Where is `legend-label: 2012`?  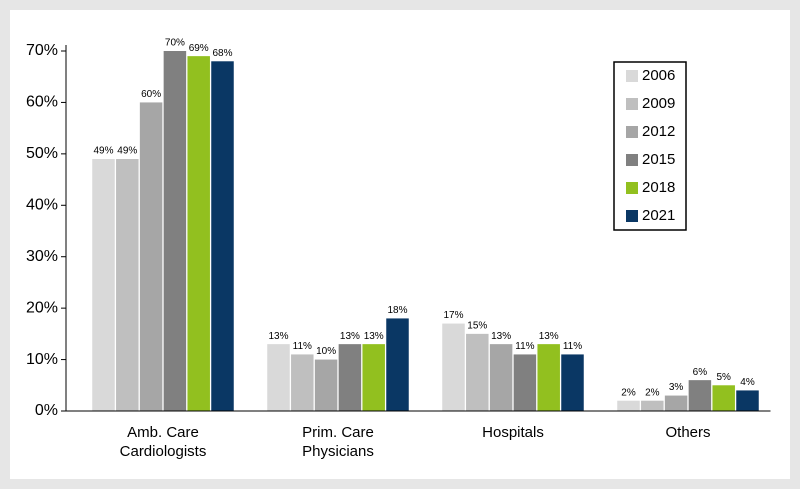
legend-label: 2012 is located at coordinates (658, 131).